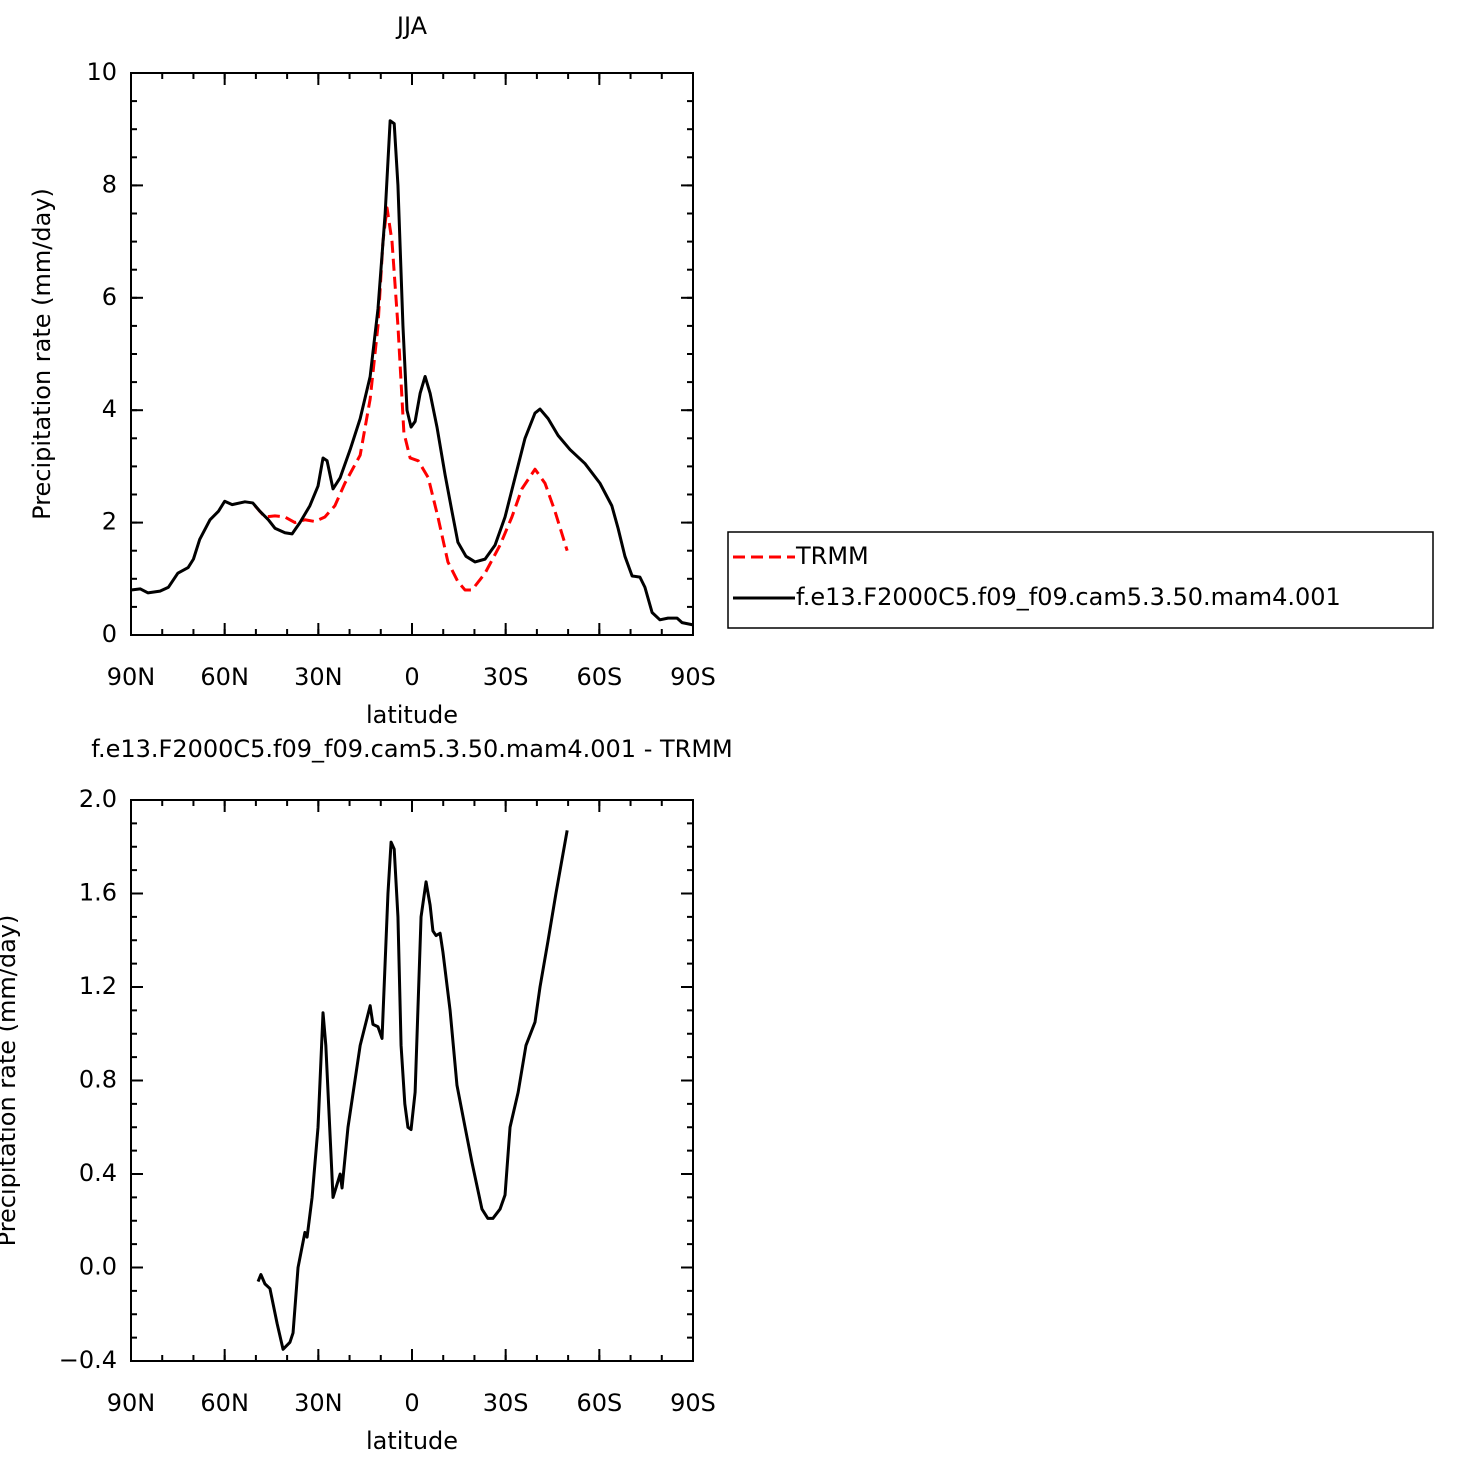 The width and height of the screenshot is (1463, 1463). Describe the element at coordinates (98, 1267) in the screenshot. I see `y-tick-label: 0.0` at that location.